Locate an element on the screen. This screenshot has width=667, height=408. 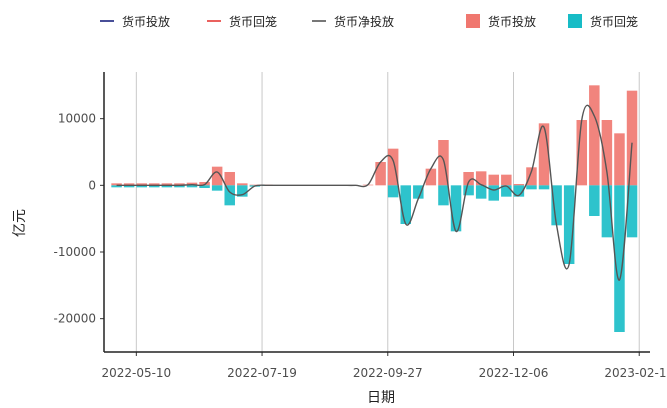
y-axis-title: 亿元 is located at coordinates (20, 223).